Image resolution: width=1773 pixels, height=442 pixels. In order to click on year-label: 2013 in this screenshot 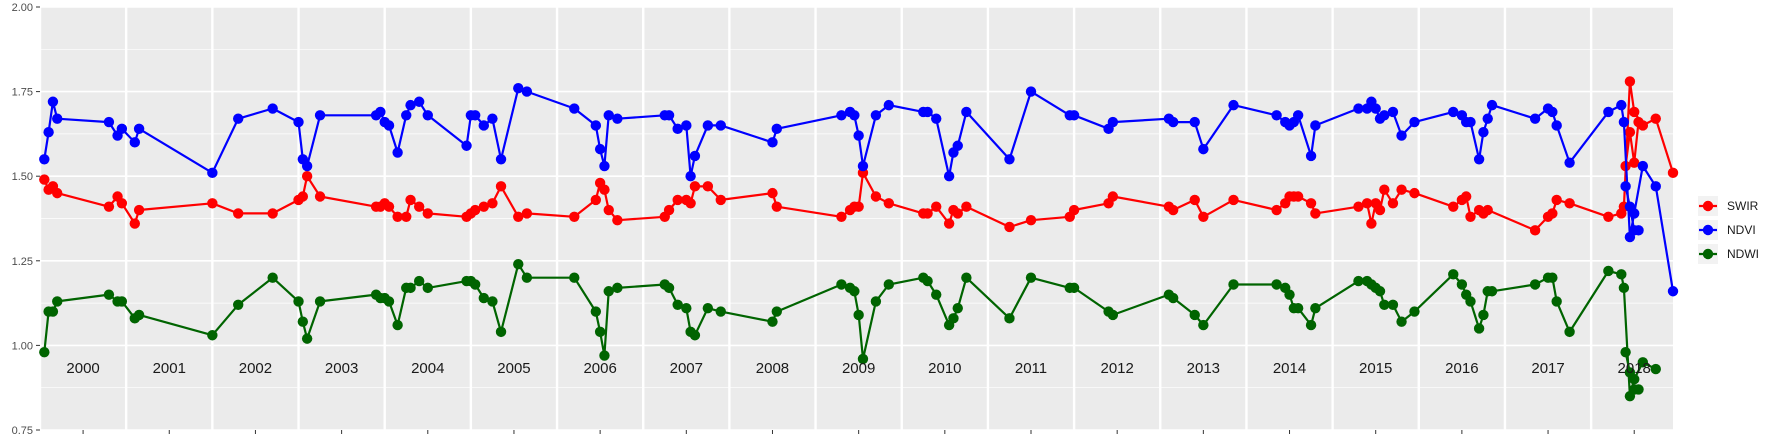, I will do `click(1203, 368)`.